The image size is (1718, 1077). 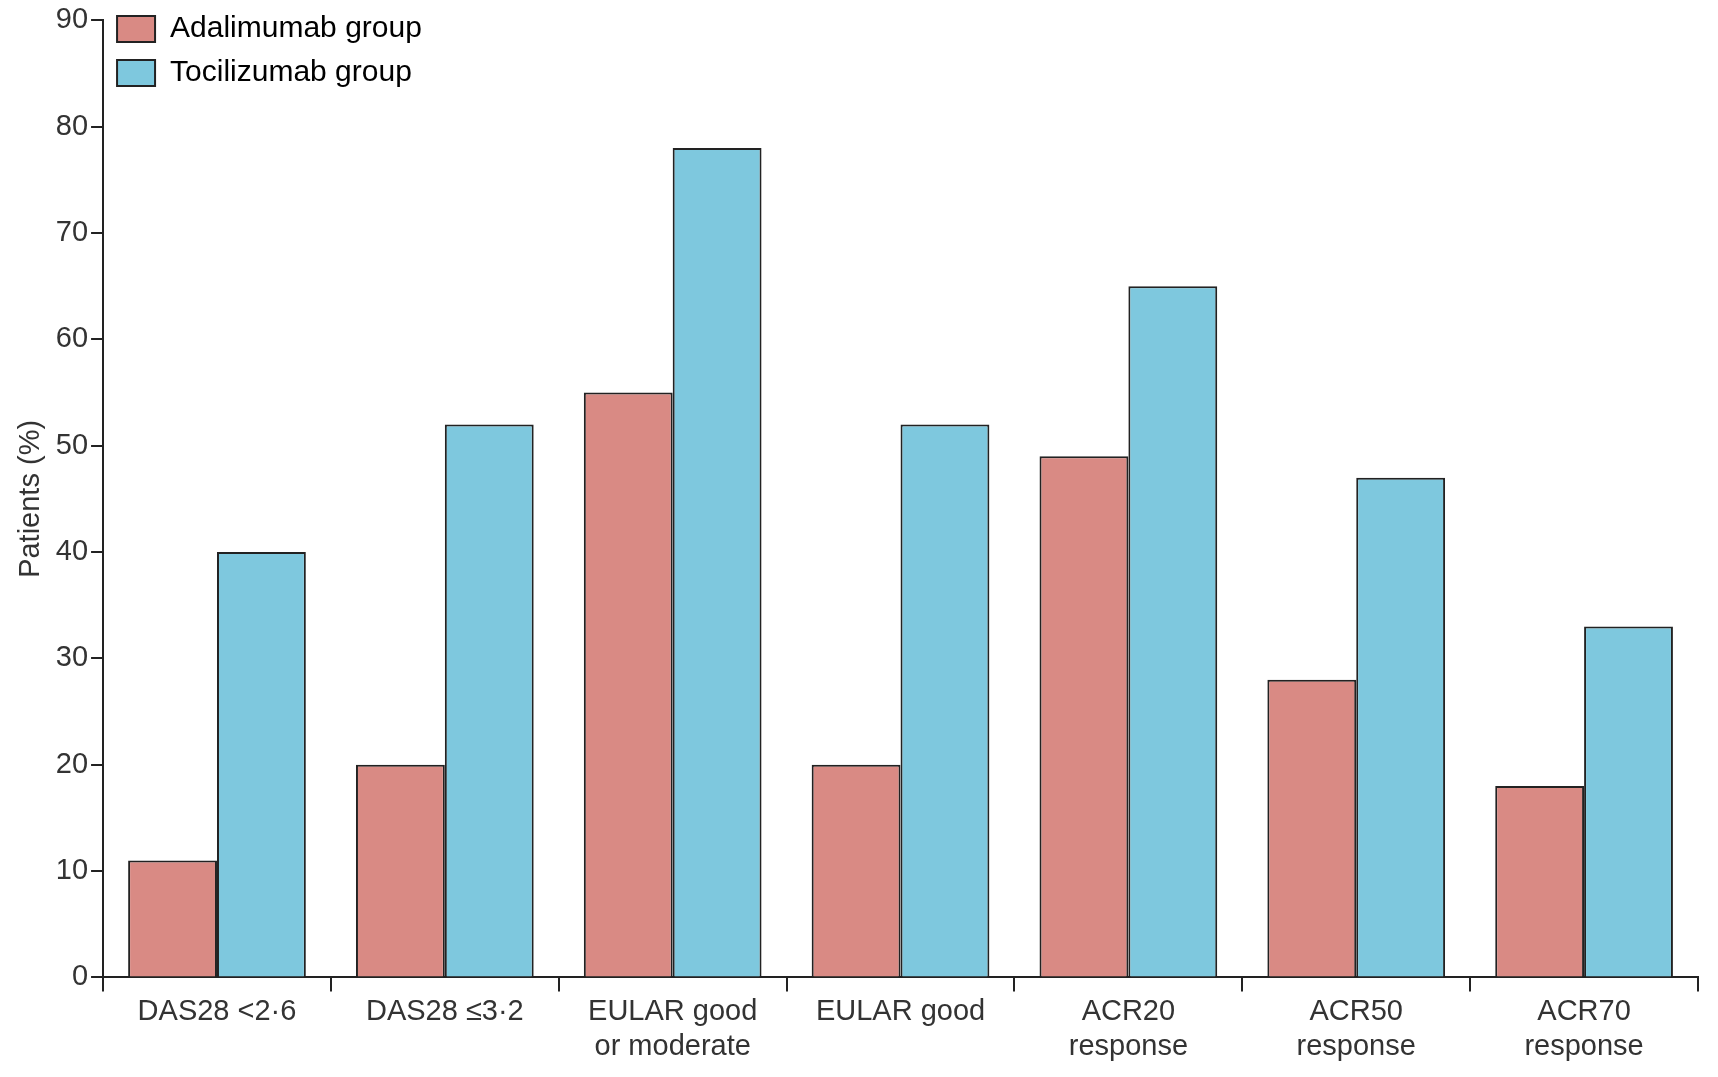 I want to click on y-tick-label: 0, so click(x=80, y=975).